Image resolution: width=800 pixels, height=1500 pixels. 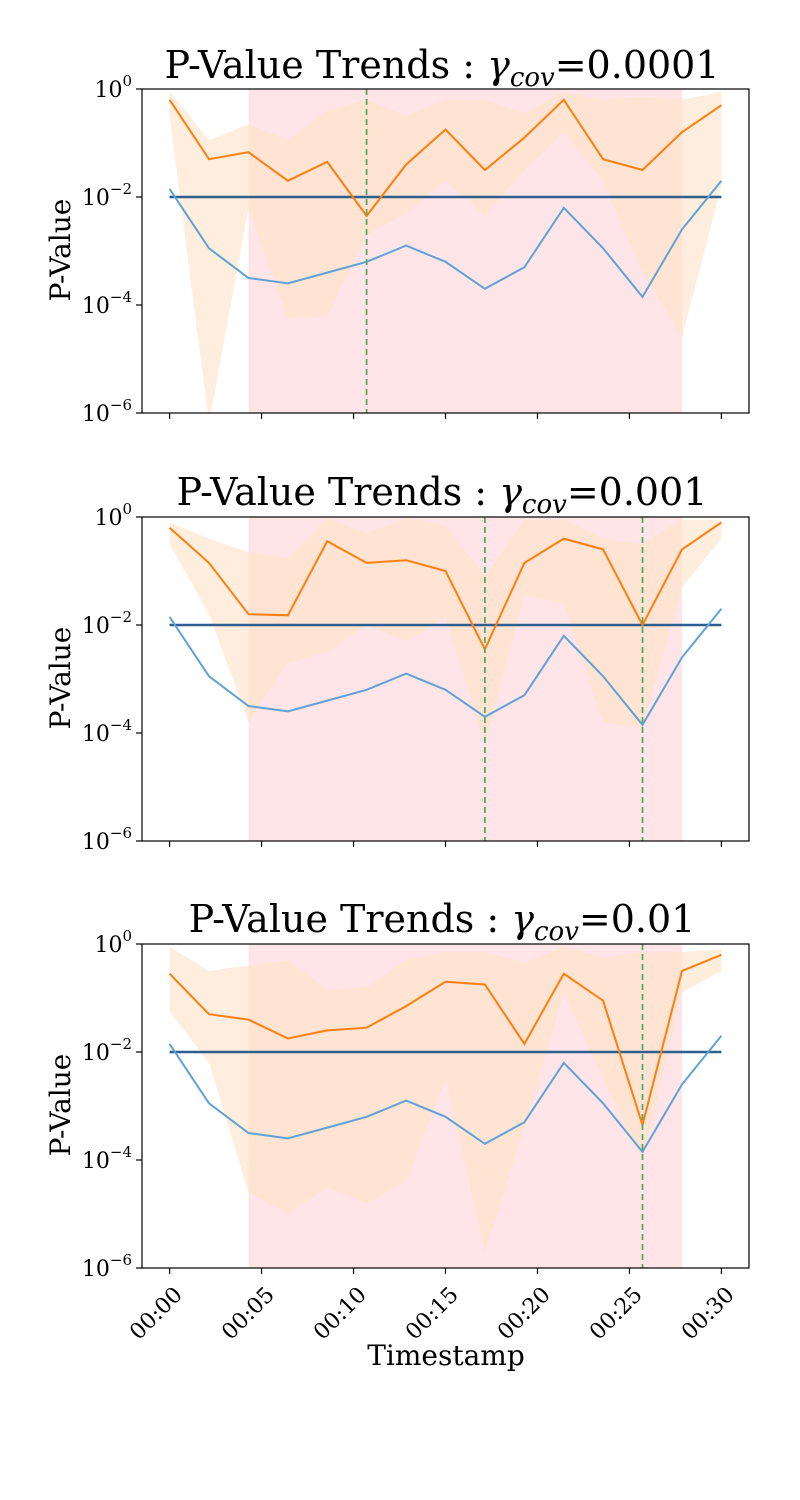 What do you see at coordinates (616, 1314) in the screenshot?
I see `x-tick-label: 00:25` at bounding box center [616, 1314].